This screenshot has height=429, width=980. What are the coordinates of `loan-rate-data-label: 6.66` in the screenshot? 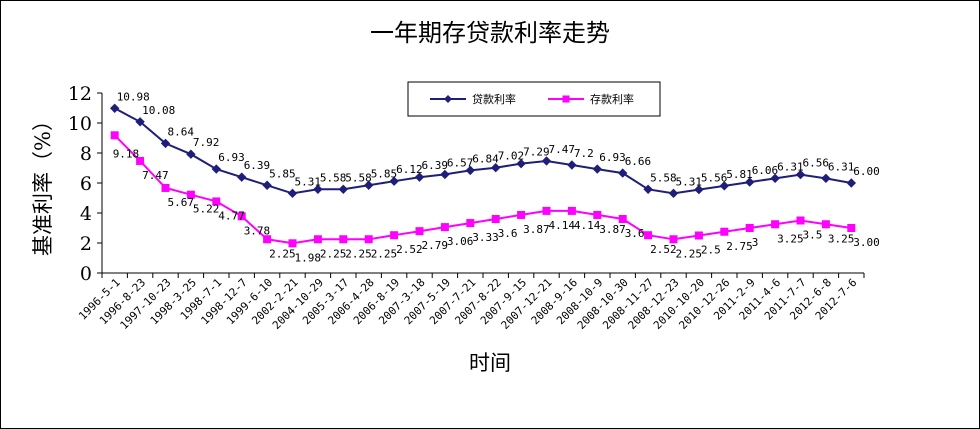 It's located at (638, 161).